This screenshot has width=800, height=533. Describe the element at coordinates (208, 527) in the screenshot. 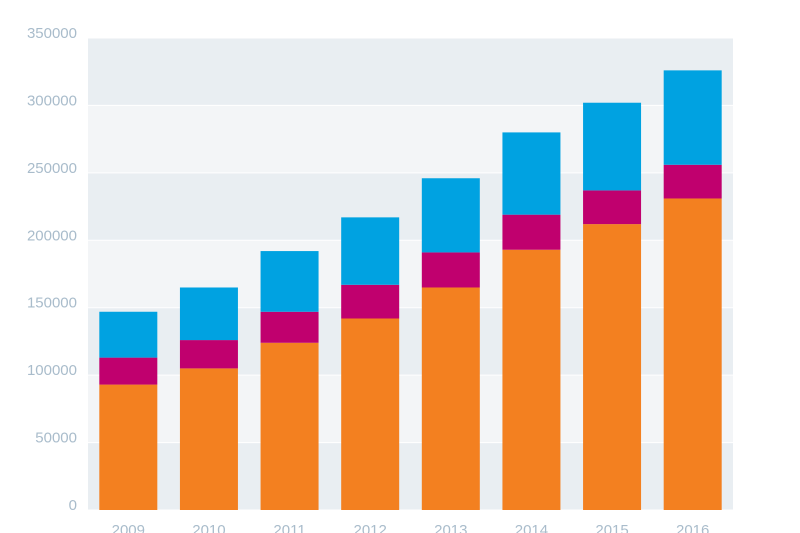

I see `x-tick-label: 2010` at that location.